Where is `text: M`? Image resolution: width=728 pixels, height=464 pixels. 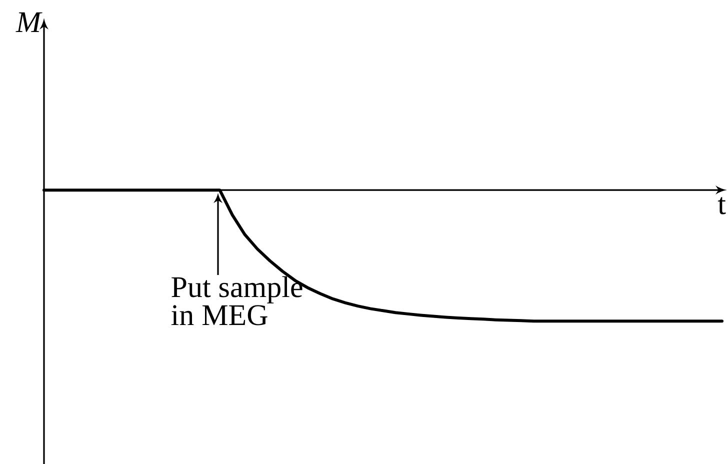 text: M is located at coordinates (29, 22).